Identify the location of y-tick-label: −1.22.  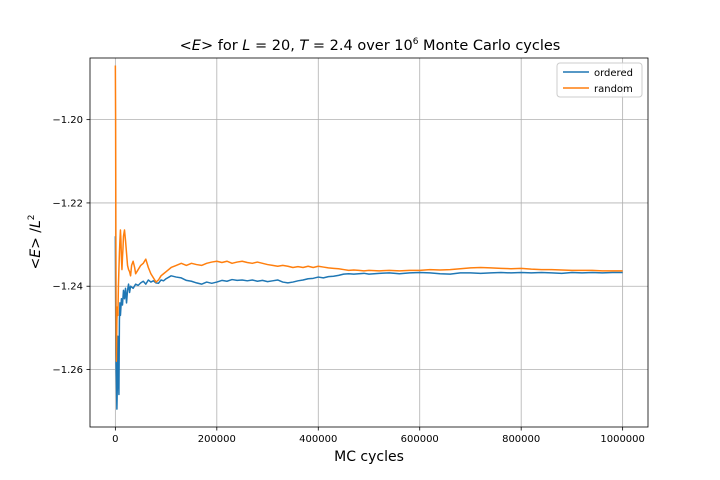
(67, 203).